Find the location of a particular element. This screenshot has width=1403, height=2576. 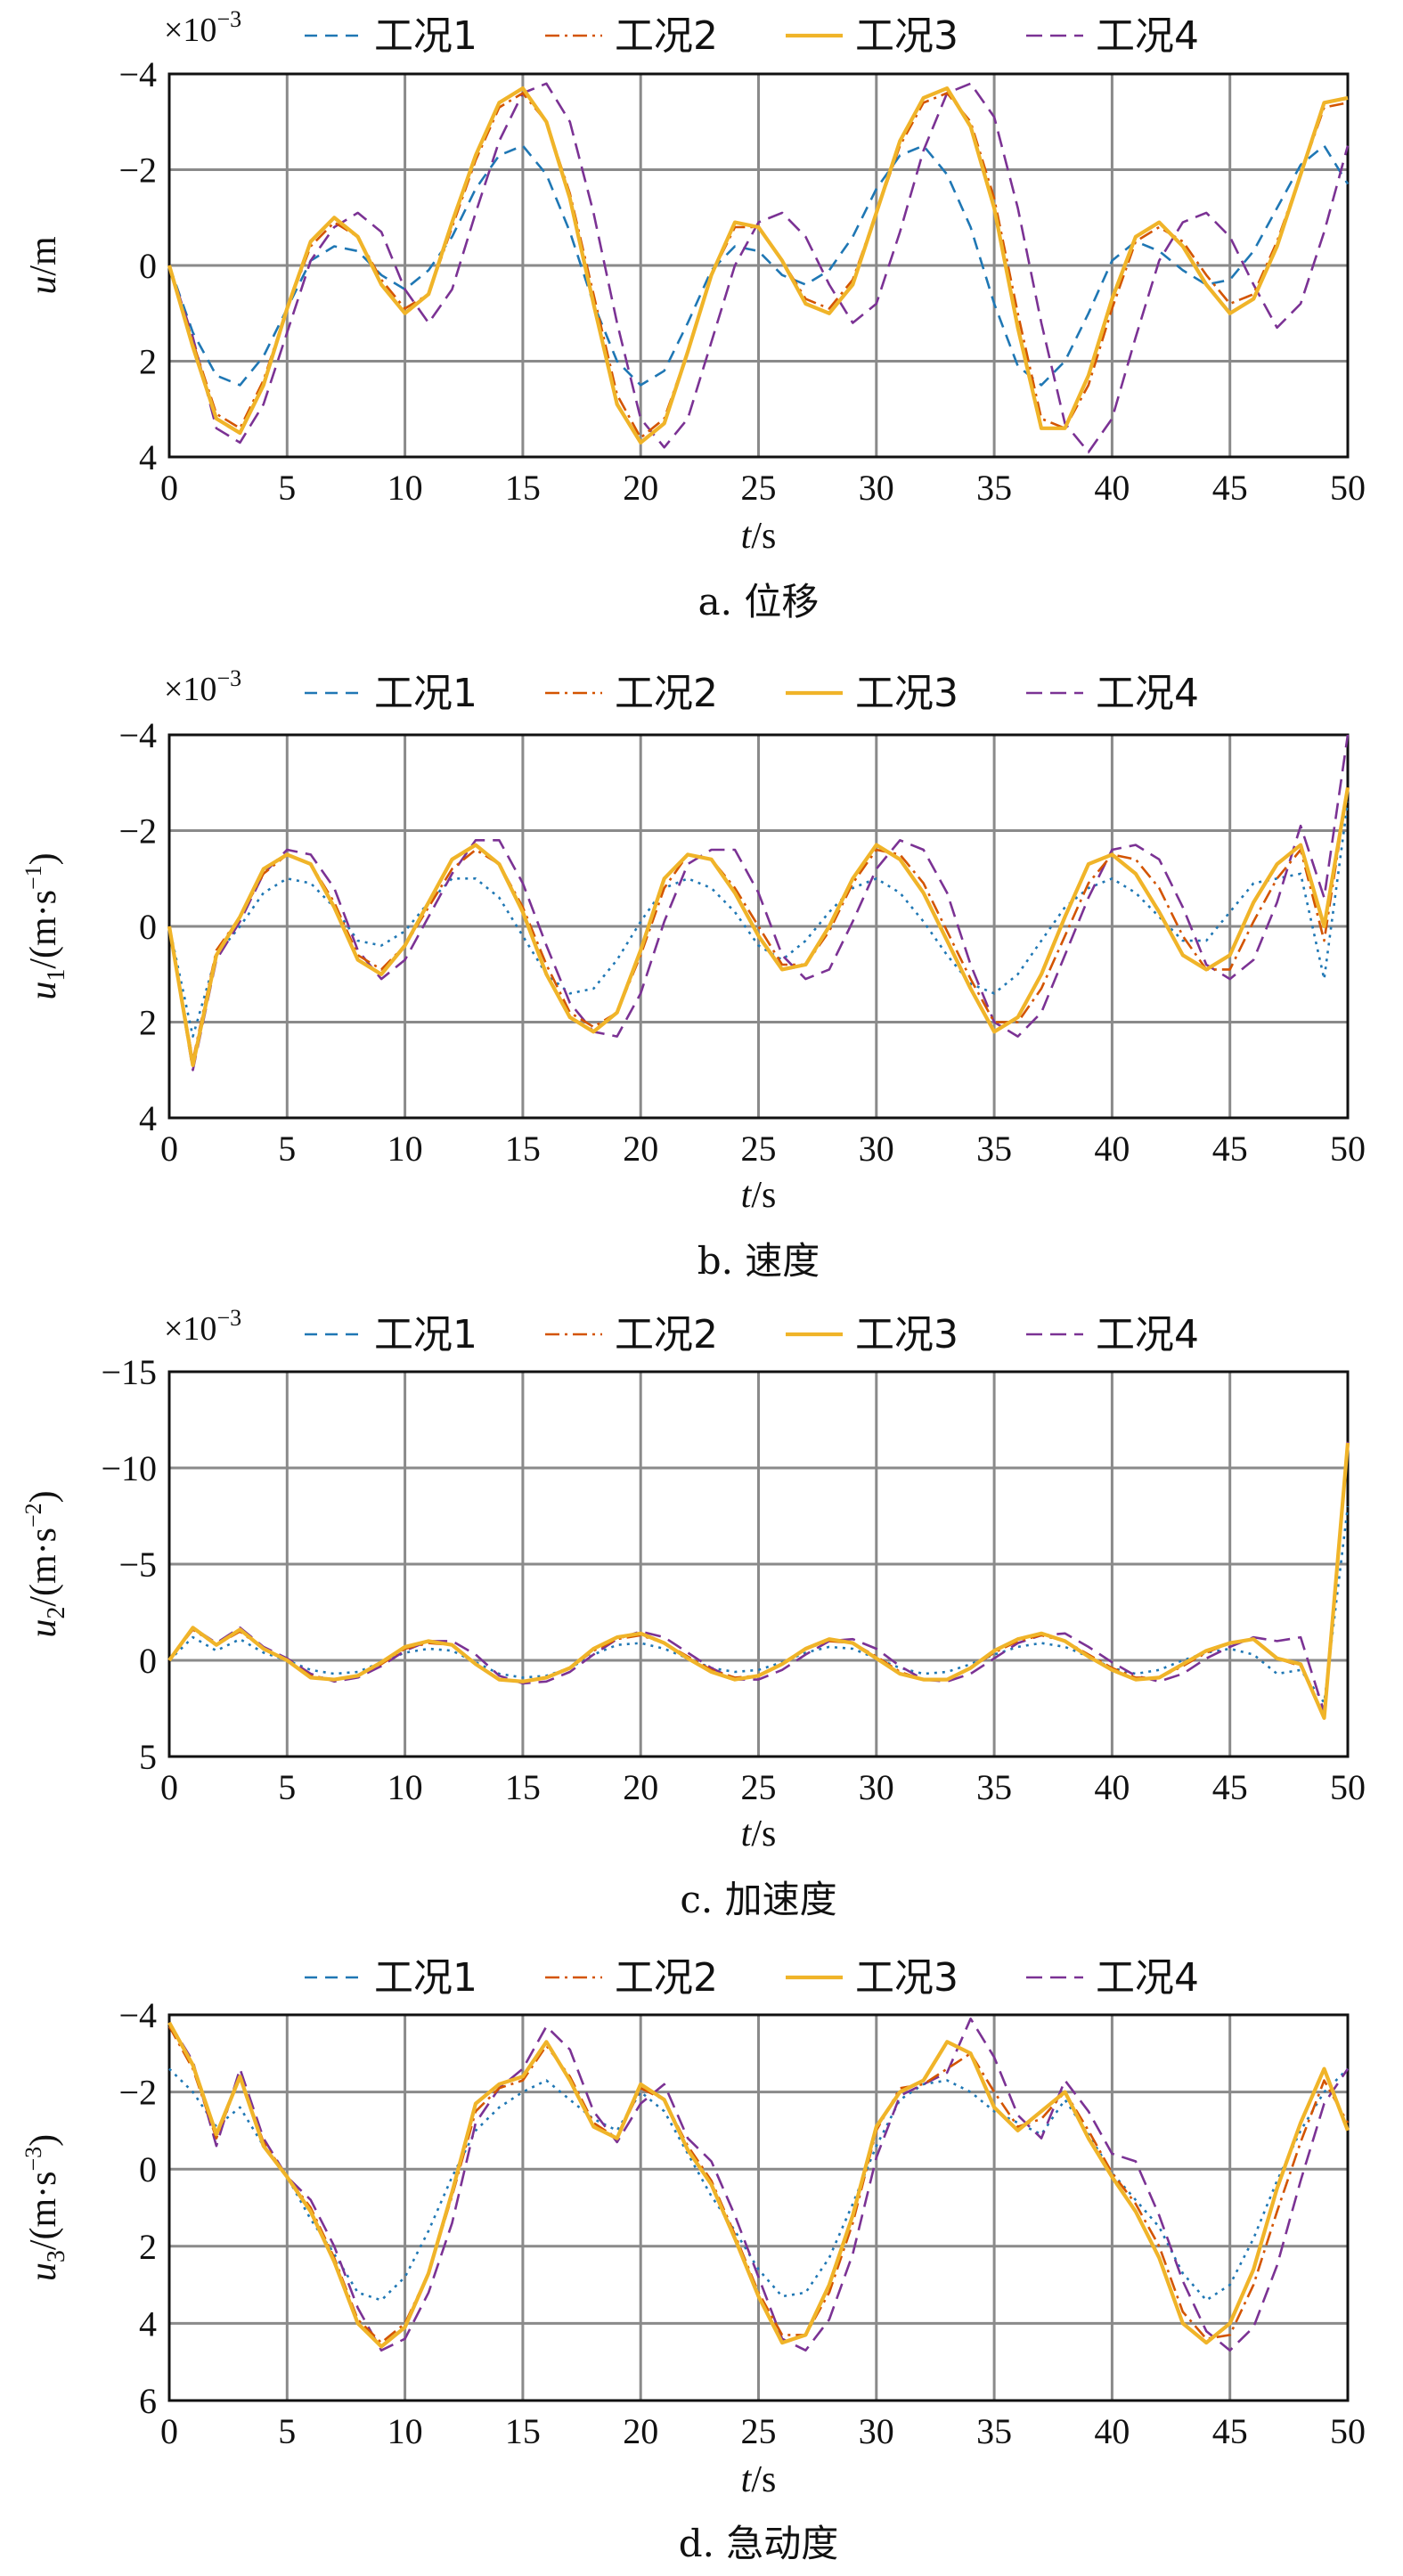

y-tick-label: −15 is located at coordinates (129, 1372).